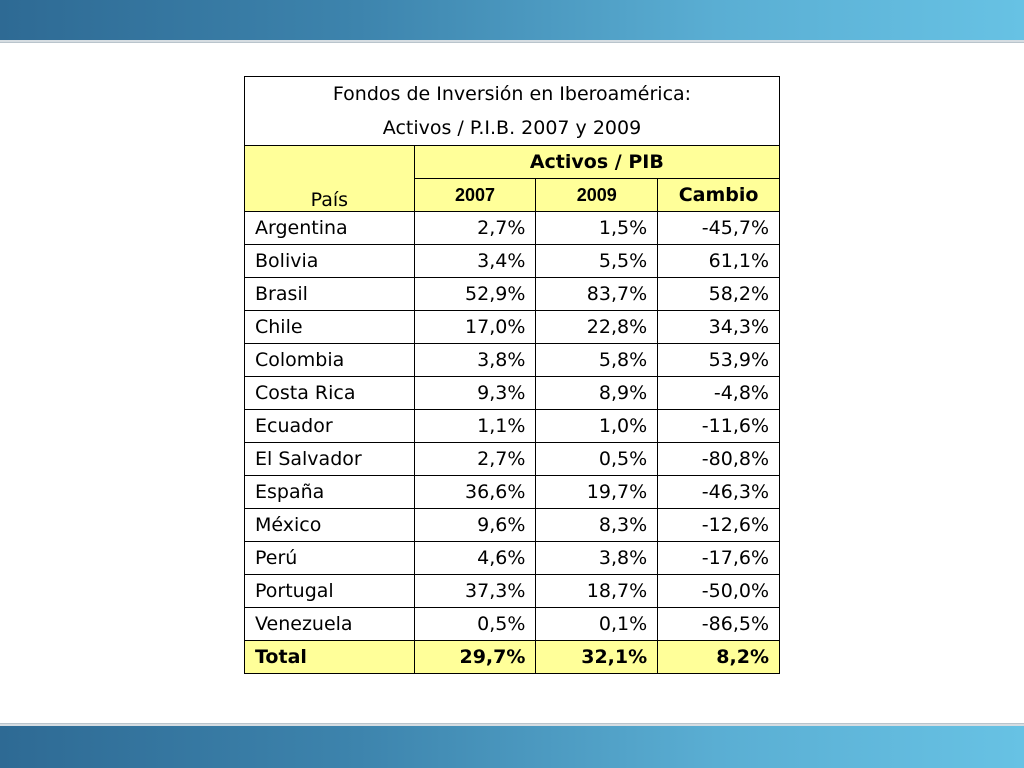 Image resolution: width=1024 pixels, height=768 pixels. I want to click on header-pais: País, so click(329, 178).